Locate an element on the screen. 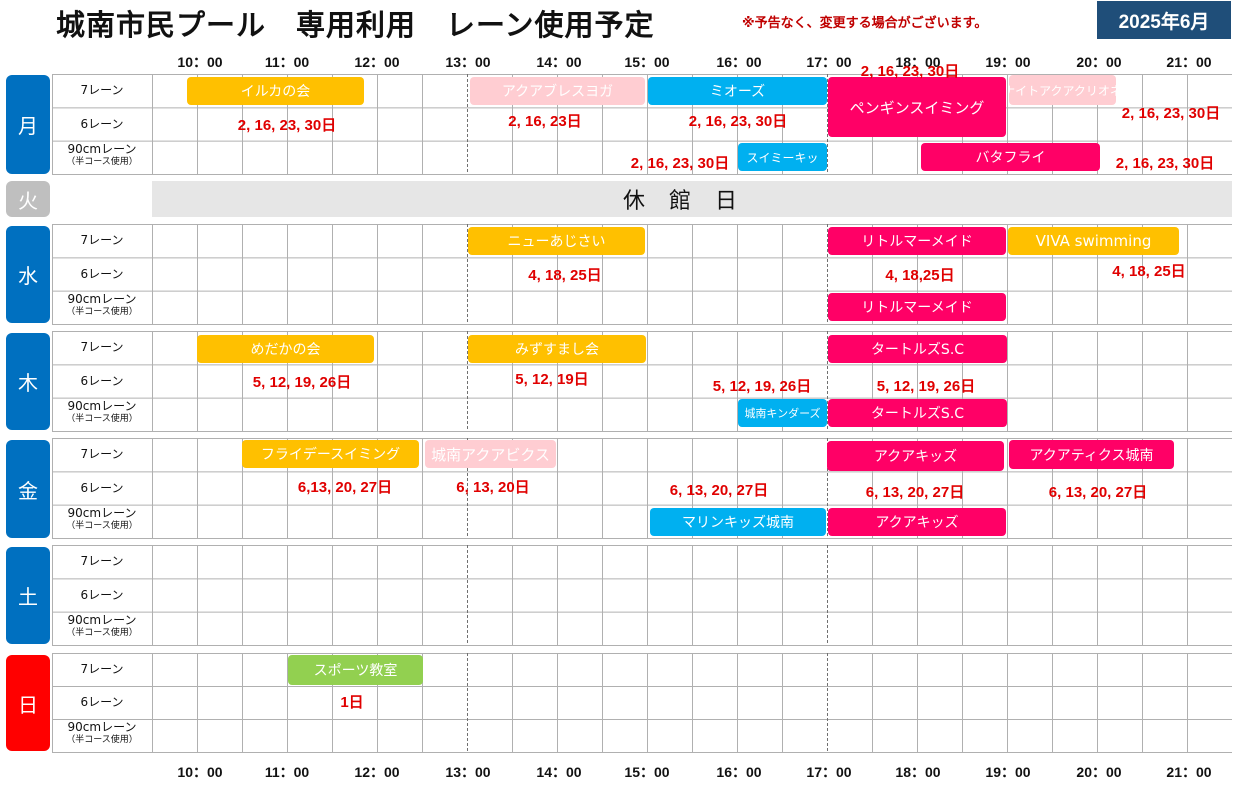 The image size is (1233, 785). lane-label-7-wed: 7レーン is located at coordinates (102, 240).